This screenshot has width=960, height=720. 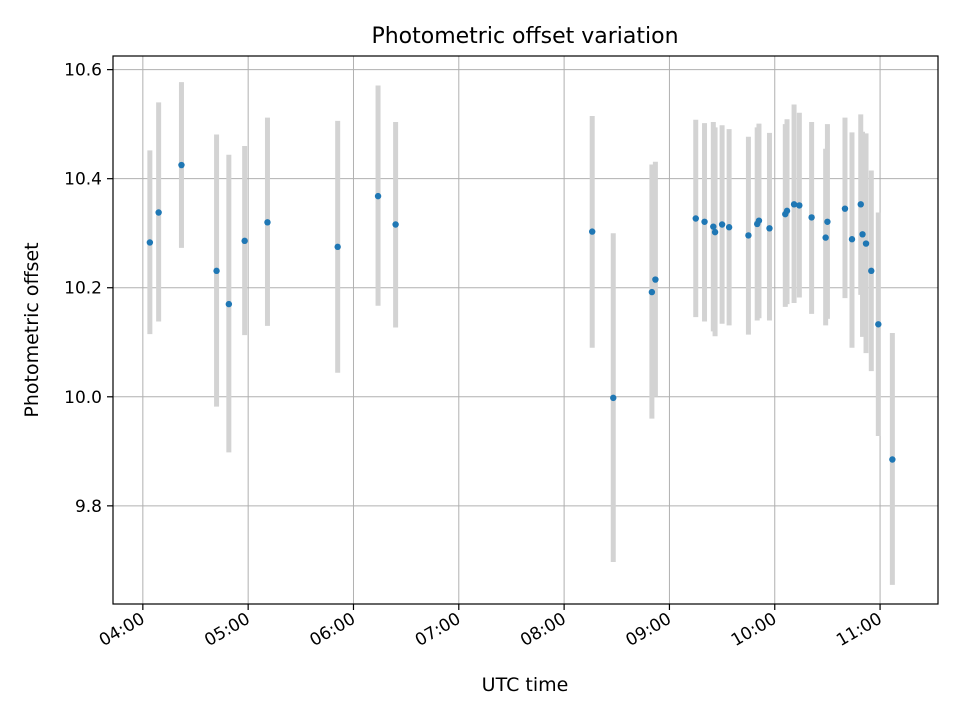 What do you see at coordinates (438, 630) in the screenshot?
I see `x-tick-label-3: 07:00` at bounding box center [438, 630].